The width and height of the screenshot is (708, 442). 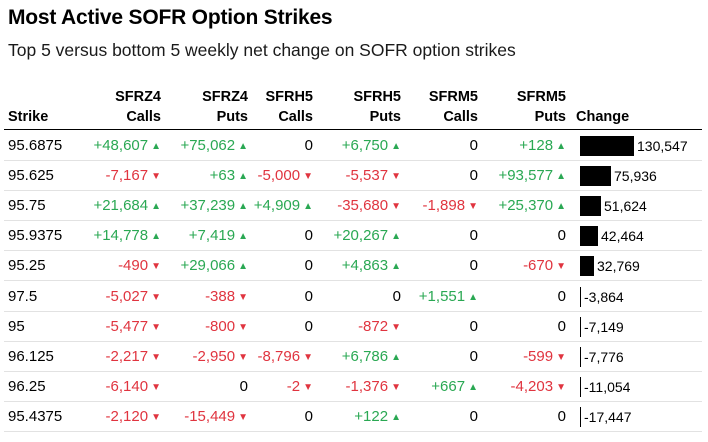 I want to click on strike-cell: 95, so click(x=16, y=326).